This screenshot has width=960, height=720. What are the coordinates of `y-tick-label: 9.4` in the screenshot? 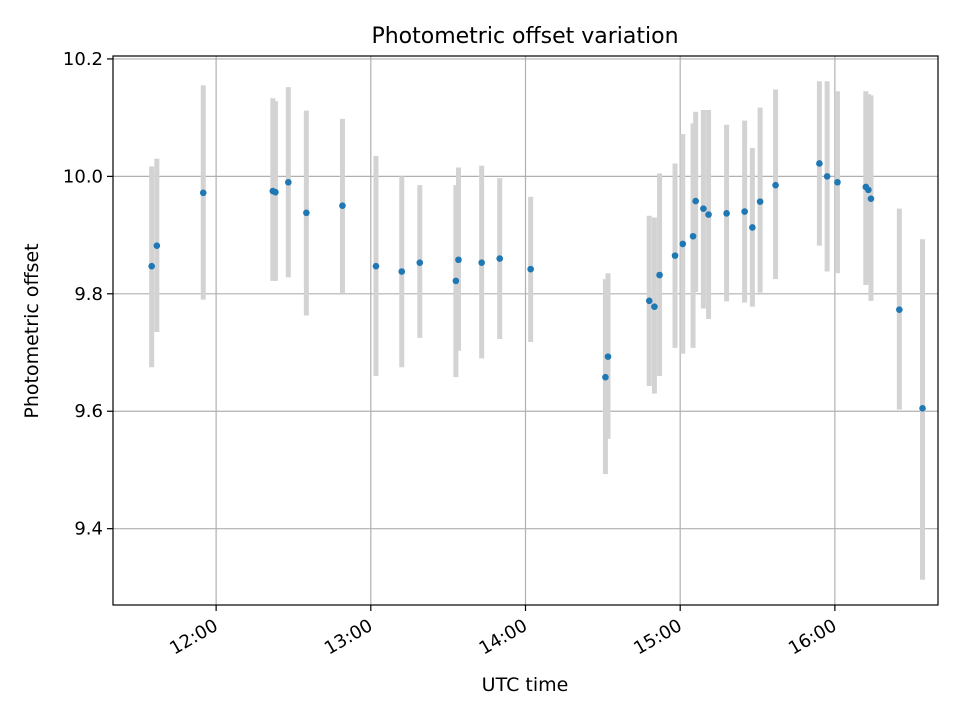 It's located at (88, 529).